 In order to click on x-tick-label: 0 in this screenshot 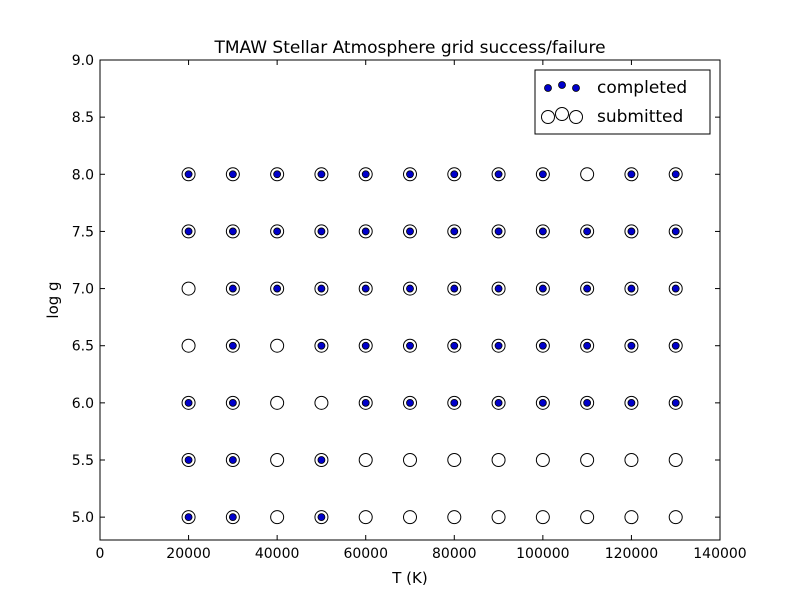, I will do `click(100, 554)`.